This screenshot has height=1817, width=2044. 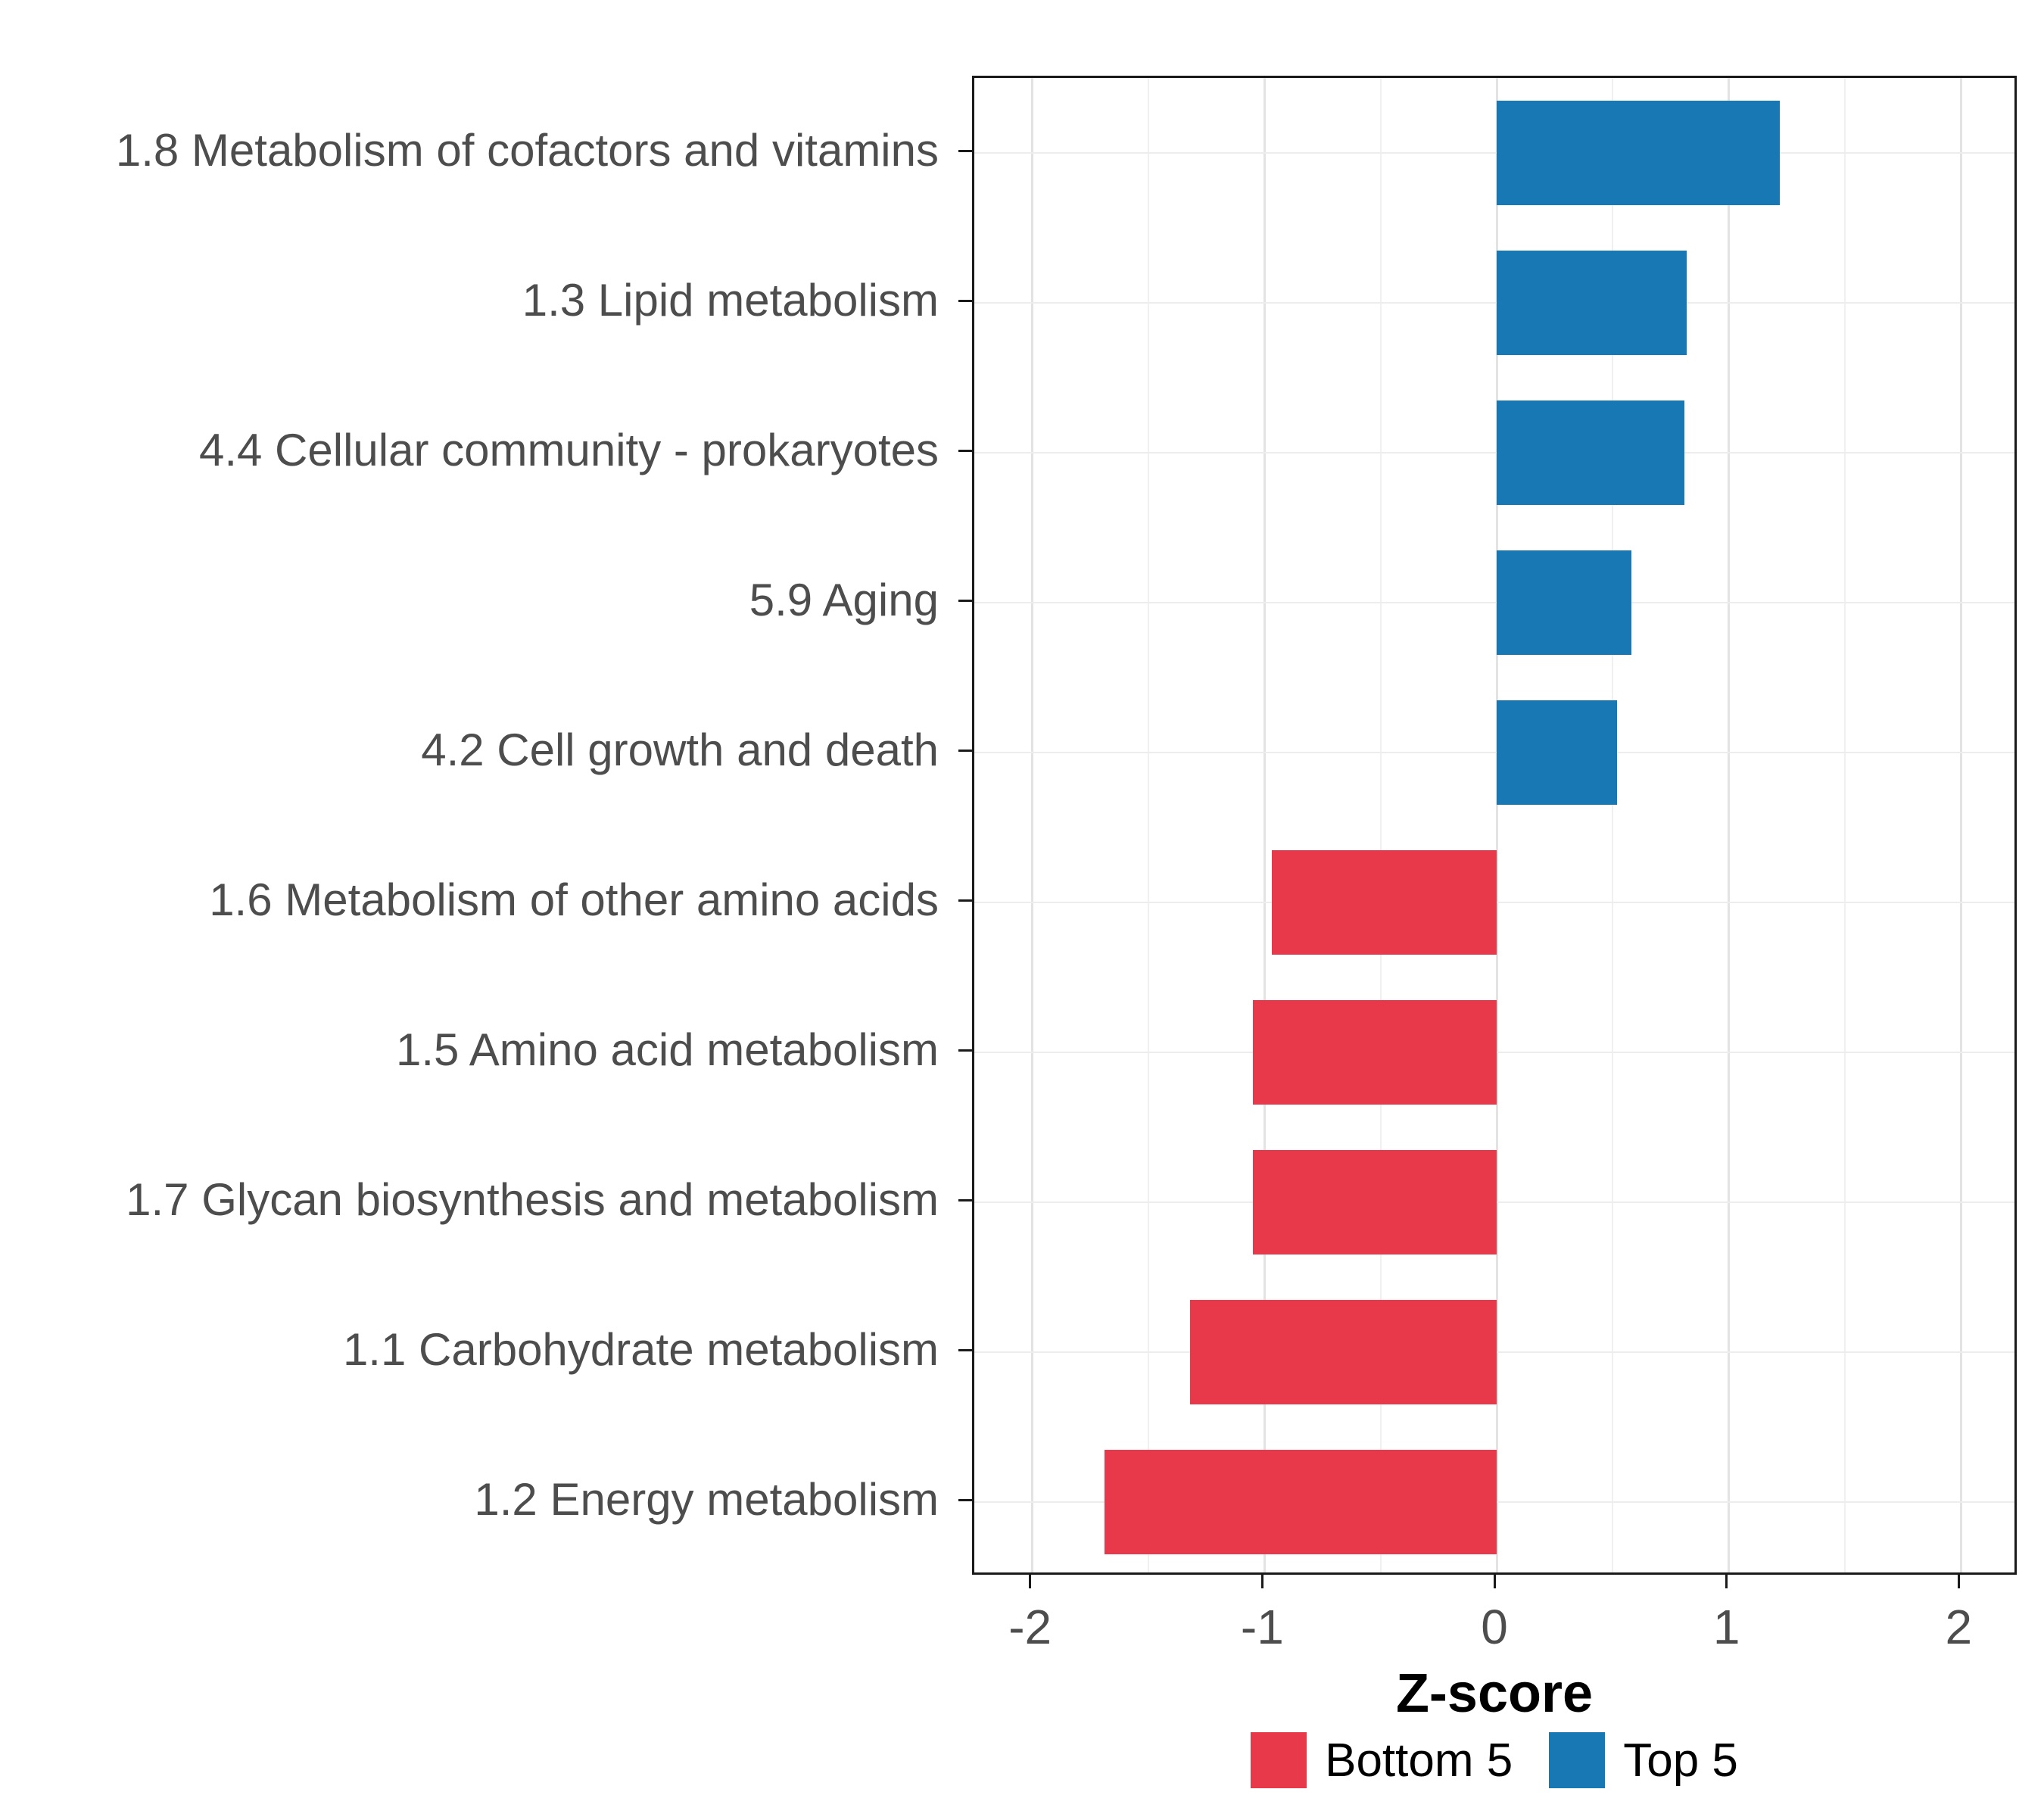 What do you see at coordinates (1279, 1760) in the screenshot?
I see `legend-swatch-bottom5-icon` at bounding box center [1279, 1760].